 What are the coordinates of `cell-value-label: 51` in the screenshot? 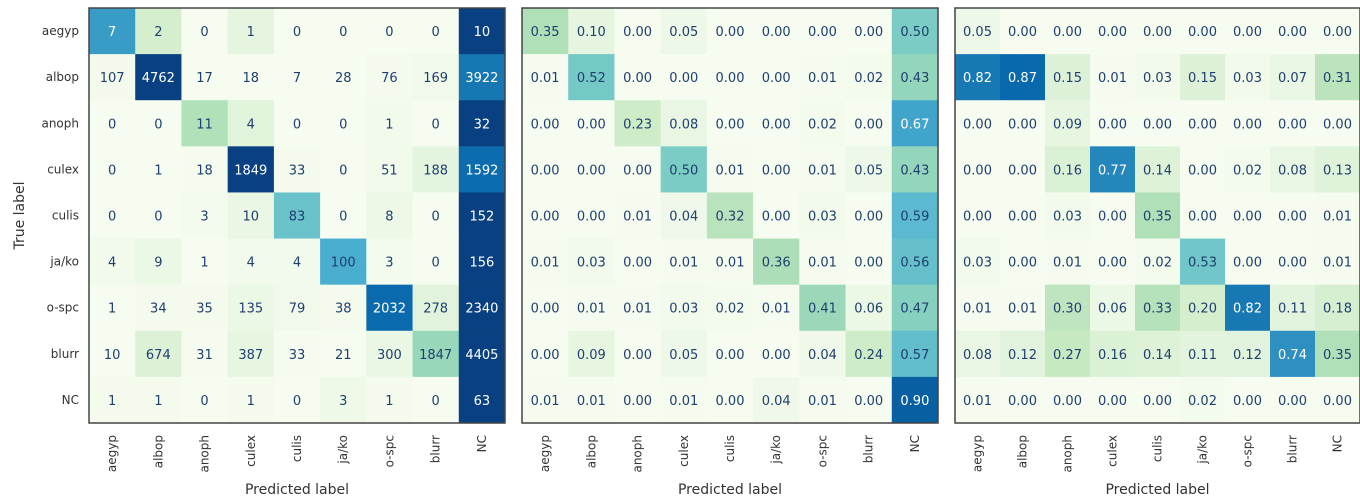 It's located at (389, 170).